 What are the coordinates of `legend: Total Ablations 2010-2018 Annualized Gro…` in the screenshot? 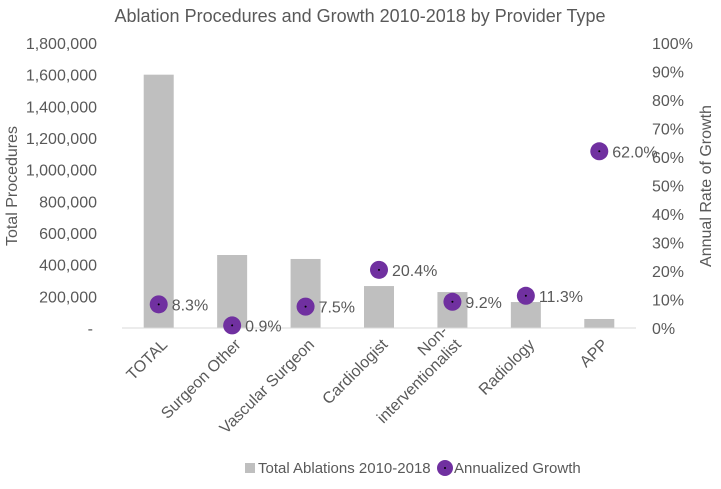 It's located at (413, 468).